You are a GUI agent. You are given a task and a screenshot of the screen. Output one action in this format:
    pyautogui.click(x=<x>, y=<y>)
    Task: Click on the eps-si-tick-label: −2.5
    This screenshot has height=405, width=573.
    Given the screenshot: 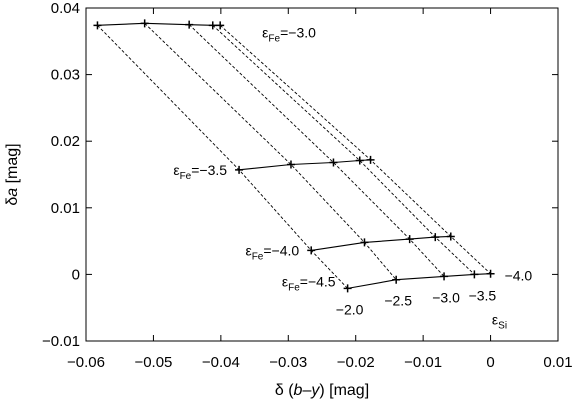 What is the action you would take?
    pyautogui.click(x=398, y=301)
    